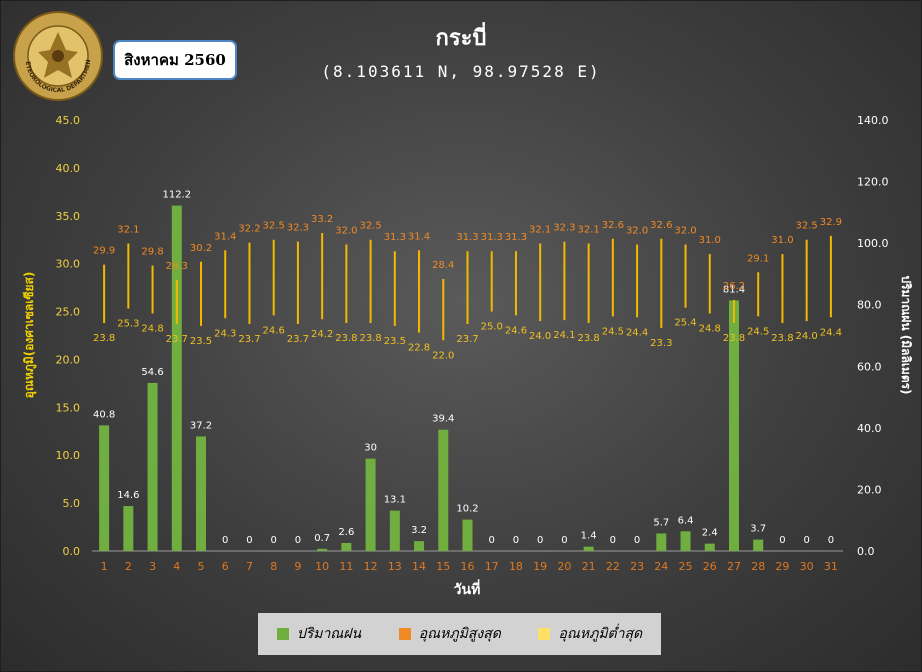  What do you see at coordinates (201, 425) in the screenshot?
I see `rain-data-label: 37.2` at bounding box center [201, 425].